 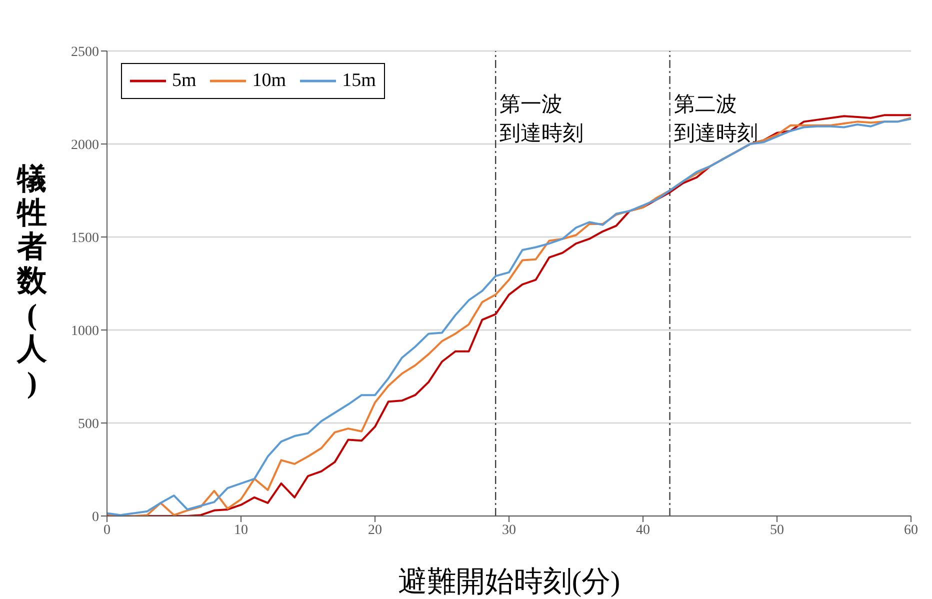 I want to click on x-tick-label: 30, so click(x=509, y=530).